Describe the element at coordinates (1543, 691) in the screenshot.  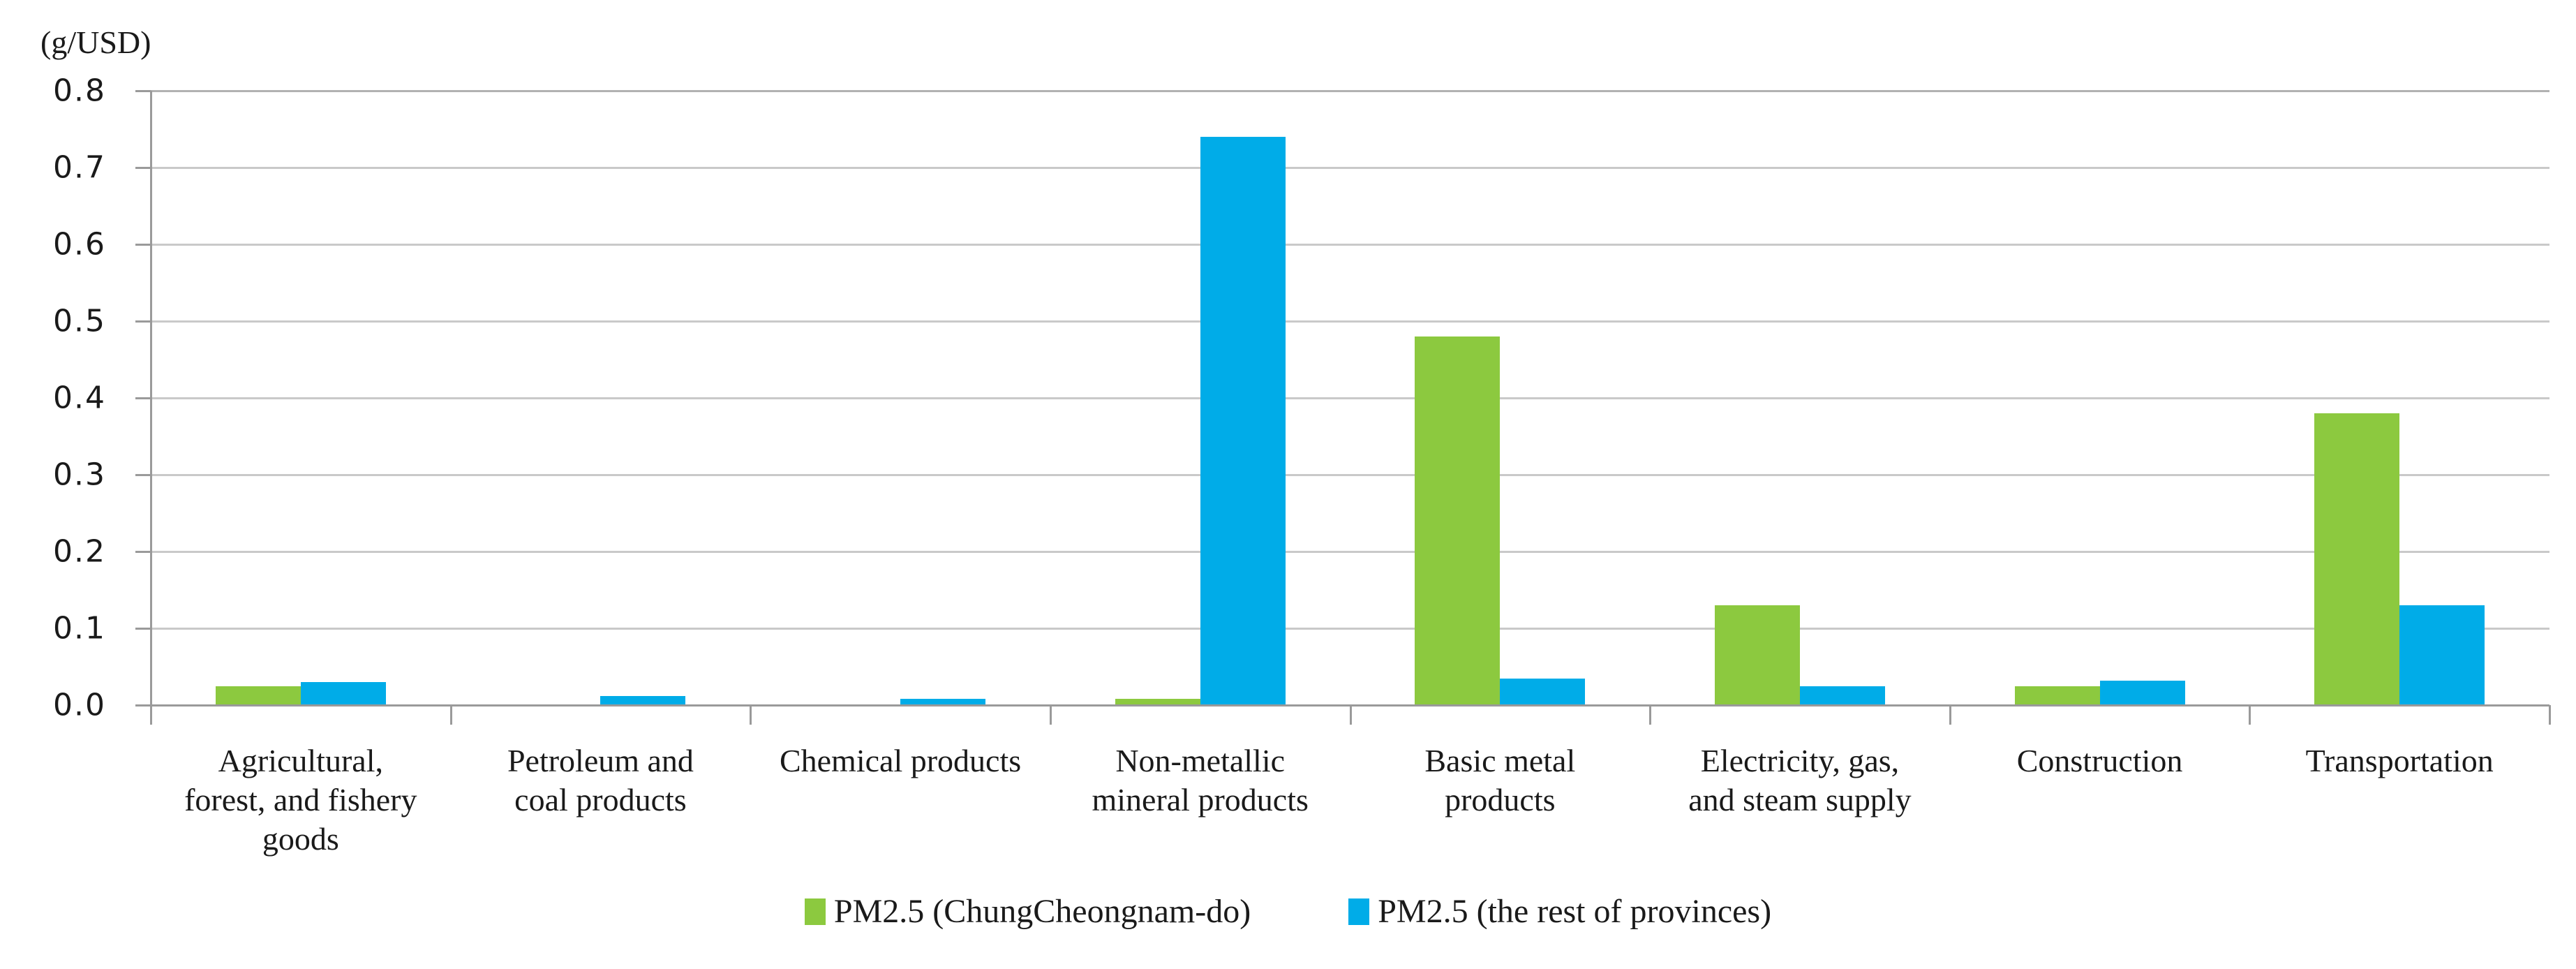
I see `bar-series2-cat5` at that location.